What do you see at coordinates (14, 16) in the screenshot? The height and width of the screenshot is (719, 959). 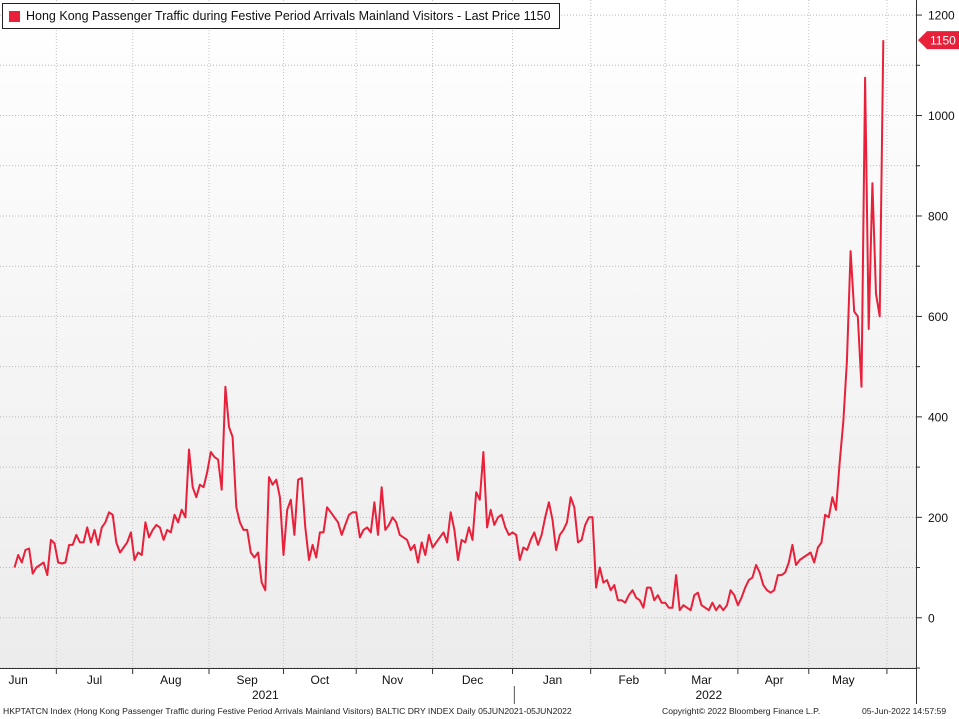 I see `legend-swatch` at bounding box center [14, 16].